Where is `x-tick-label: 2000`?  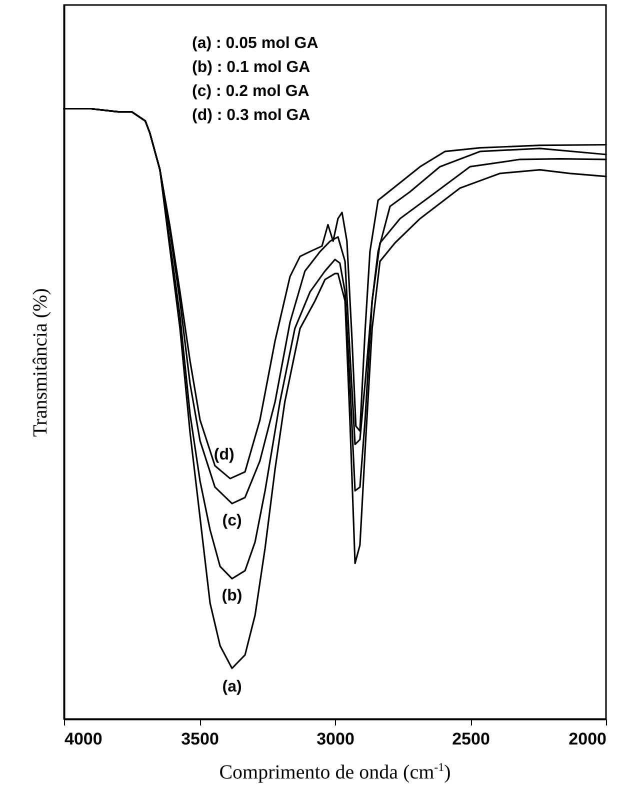 x-tick-label: 2000 is located at coordinates (587, 739).